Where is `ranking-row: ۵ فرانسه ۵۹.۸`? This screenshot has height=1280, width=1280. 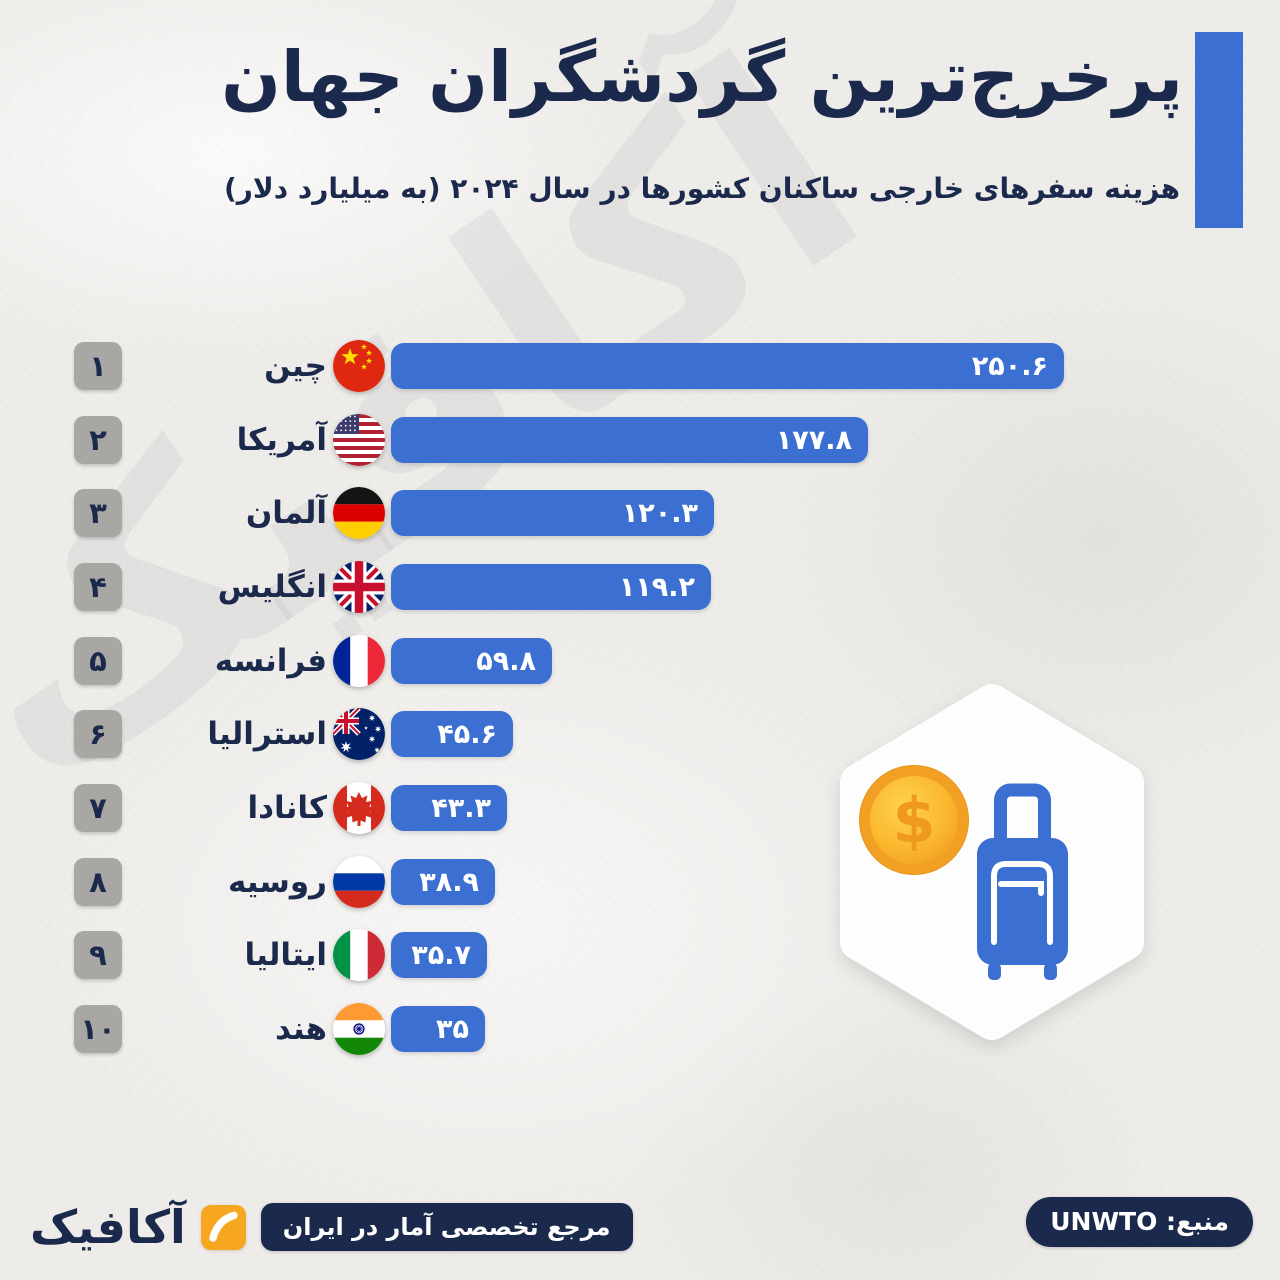 ranking-row: ۵ فرانسه ۵۹.۸ is located at coordinates (640, 661).